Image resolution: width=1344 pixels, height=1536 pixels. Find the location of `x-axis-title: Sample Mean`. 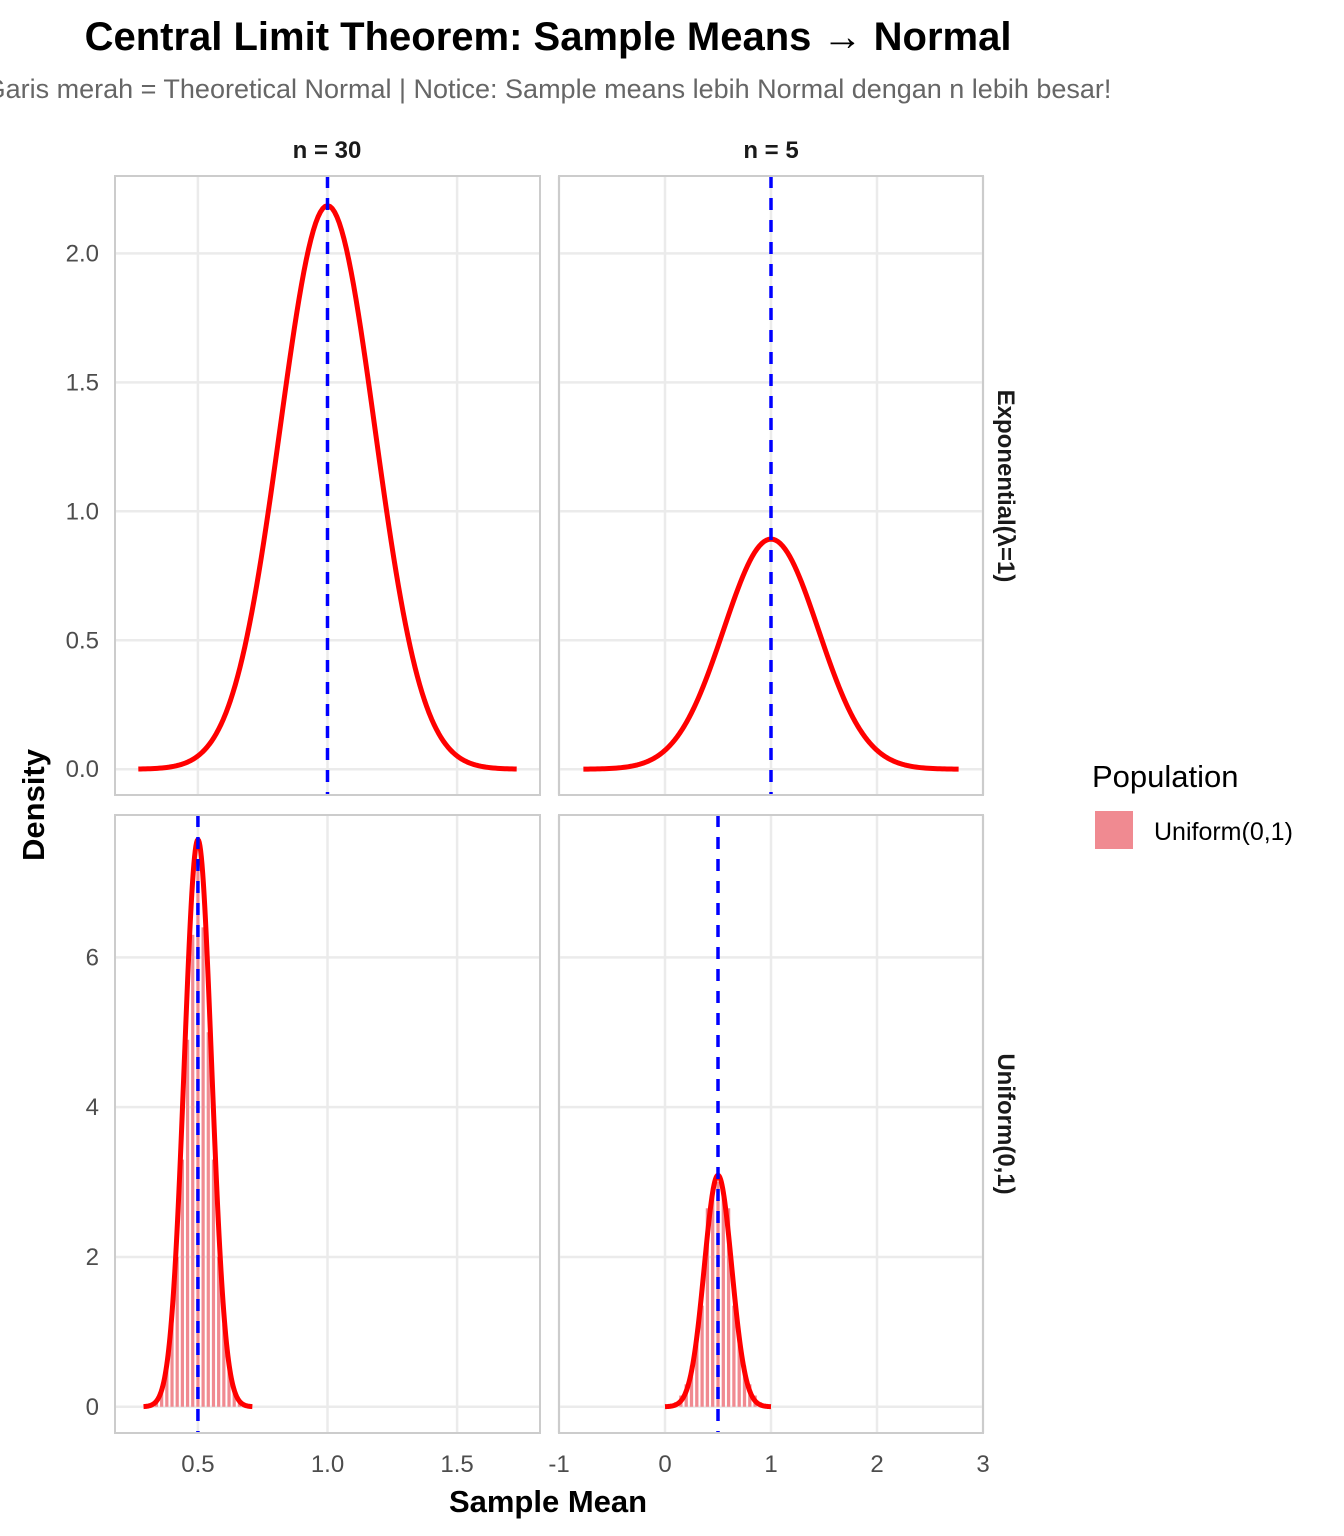

x-axis-title: Sample Mean is located at coordinates (548, 1501).